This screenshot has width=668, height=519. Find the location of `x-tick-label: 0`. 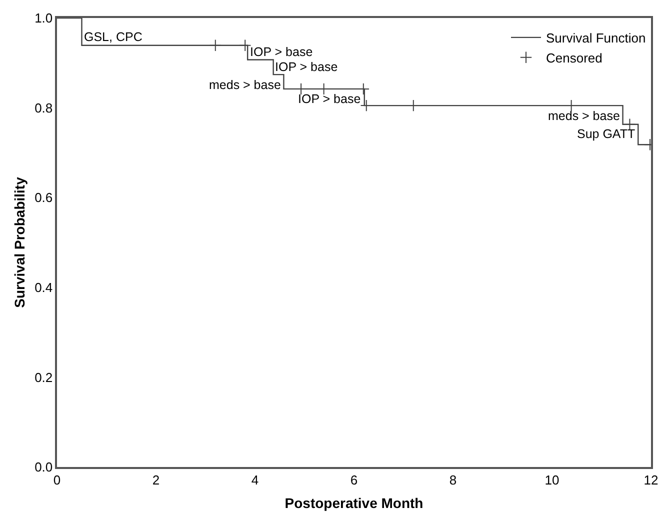

x-tick-label: 0 is located at coordinates (57, 480).